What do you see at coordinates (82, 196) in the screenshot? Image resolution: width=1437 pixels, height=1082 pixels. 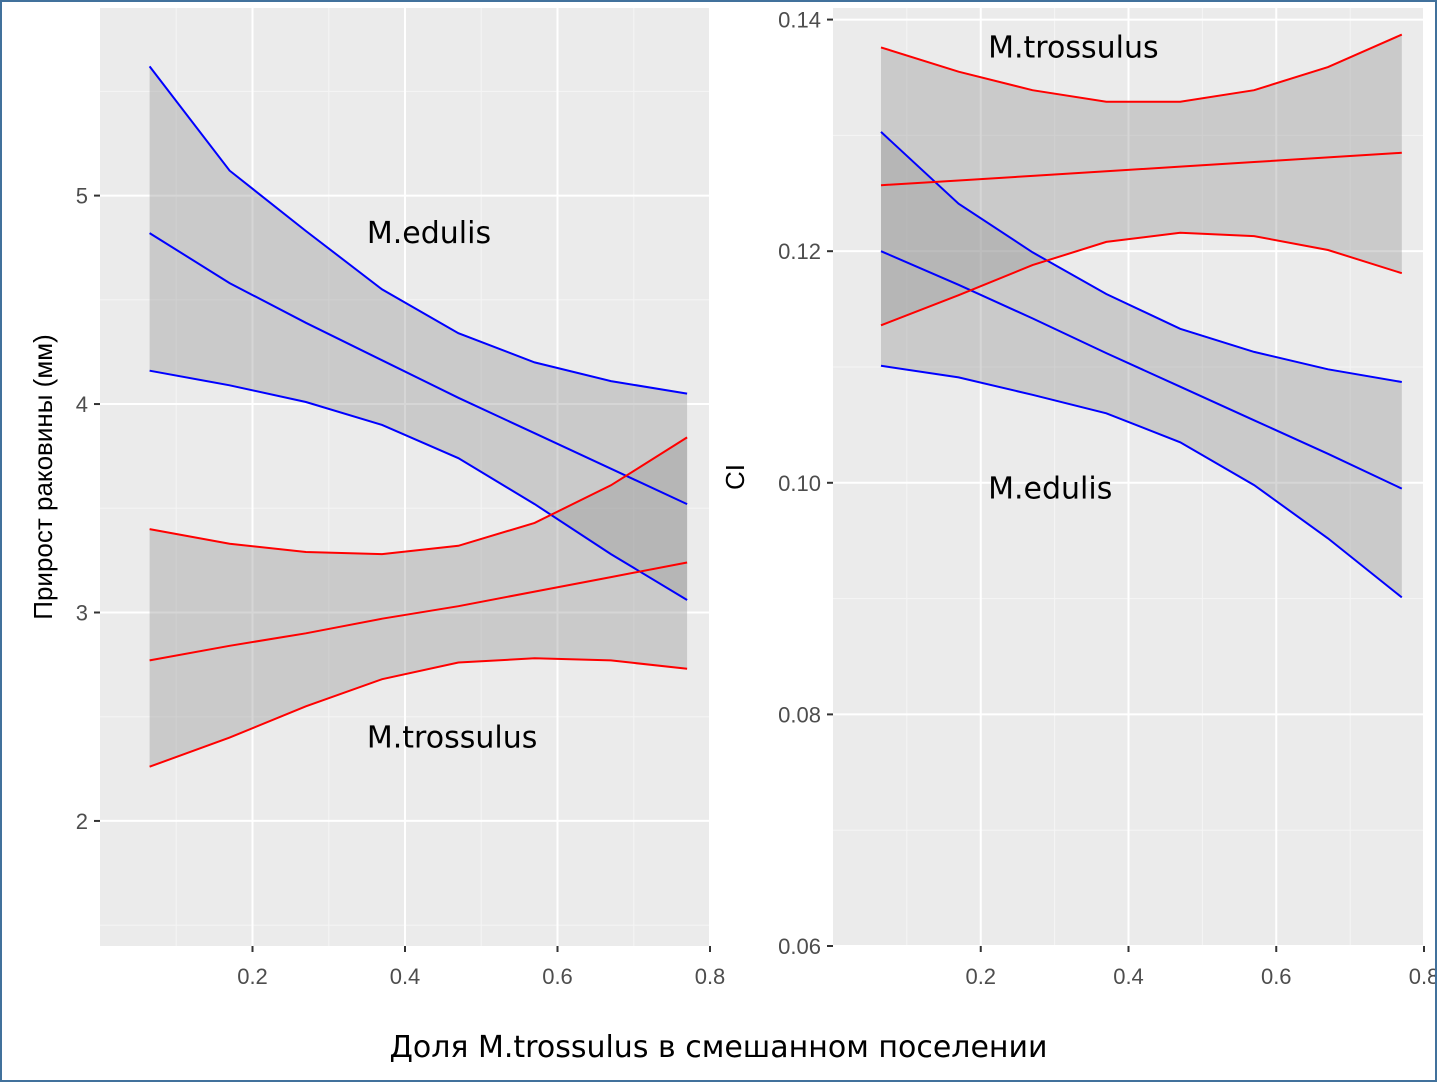 I see `y-tick-label: 5` at bounding box center [82, 196].